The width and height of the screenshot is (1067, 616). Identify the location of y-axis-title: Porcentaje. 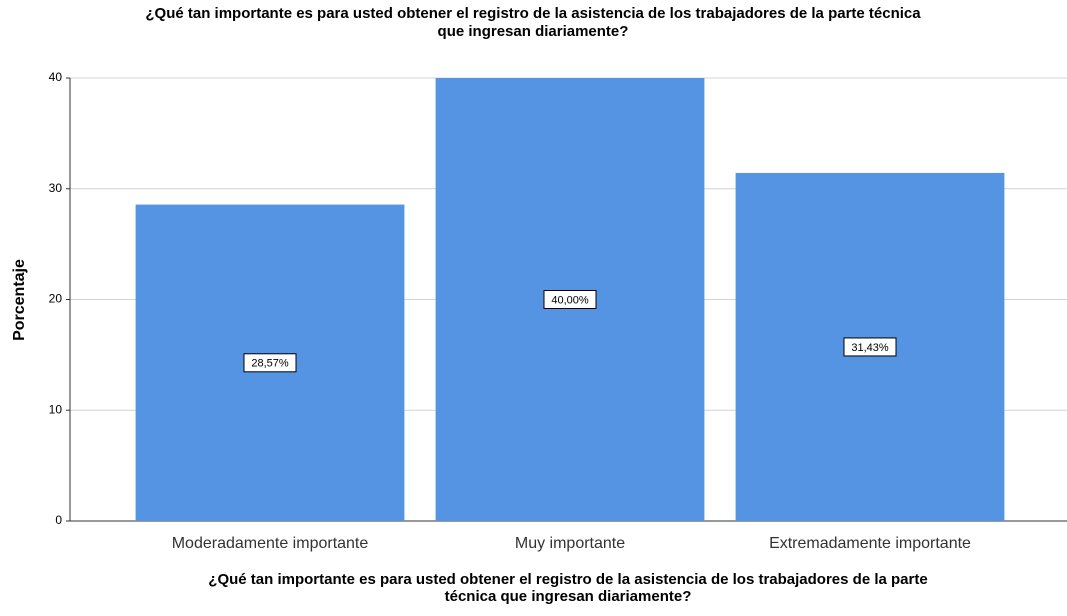
(19, 300).